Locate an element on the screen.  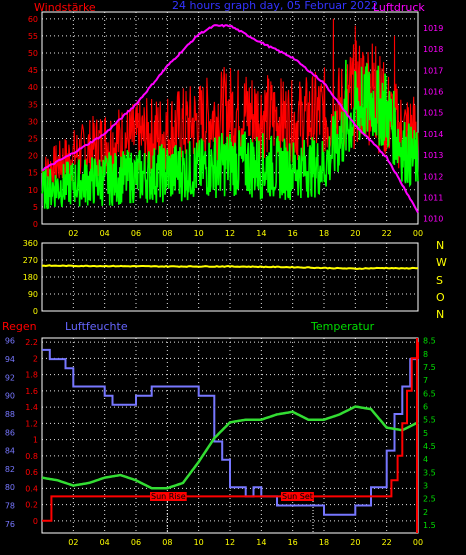
climate-xtick-00: 00 is located at coordinates (418, 542).